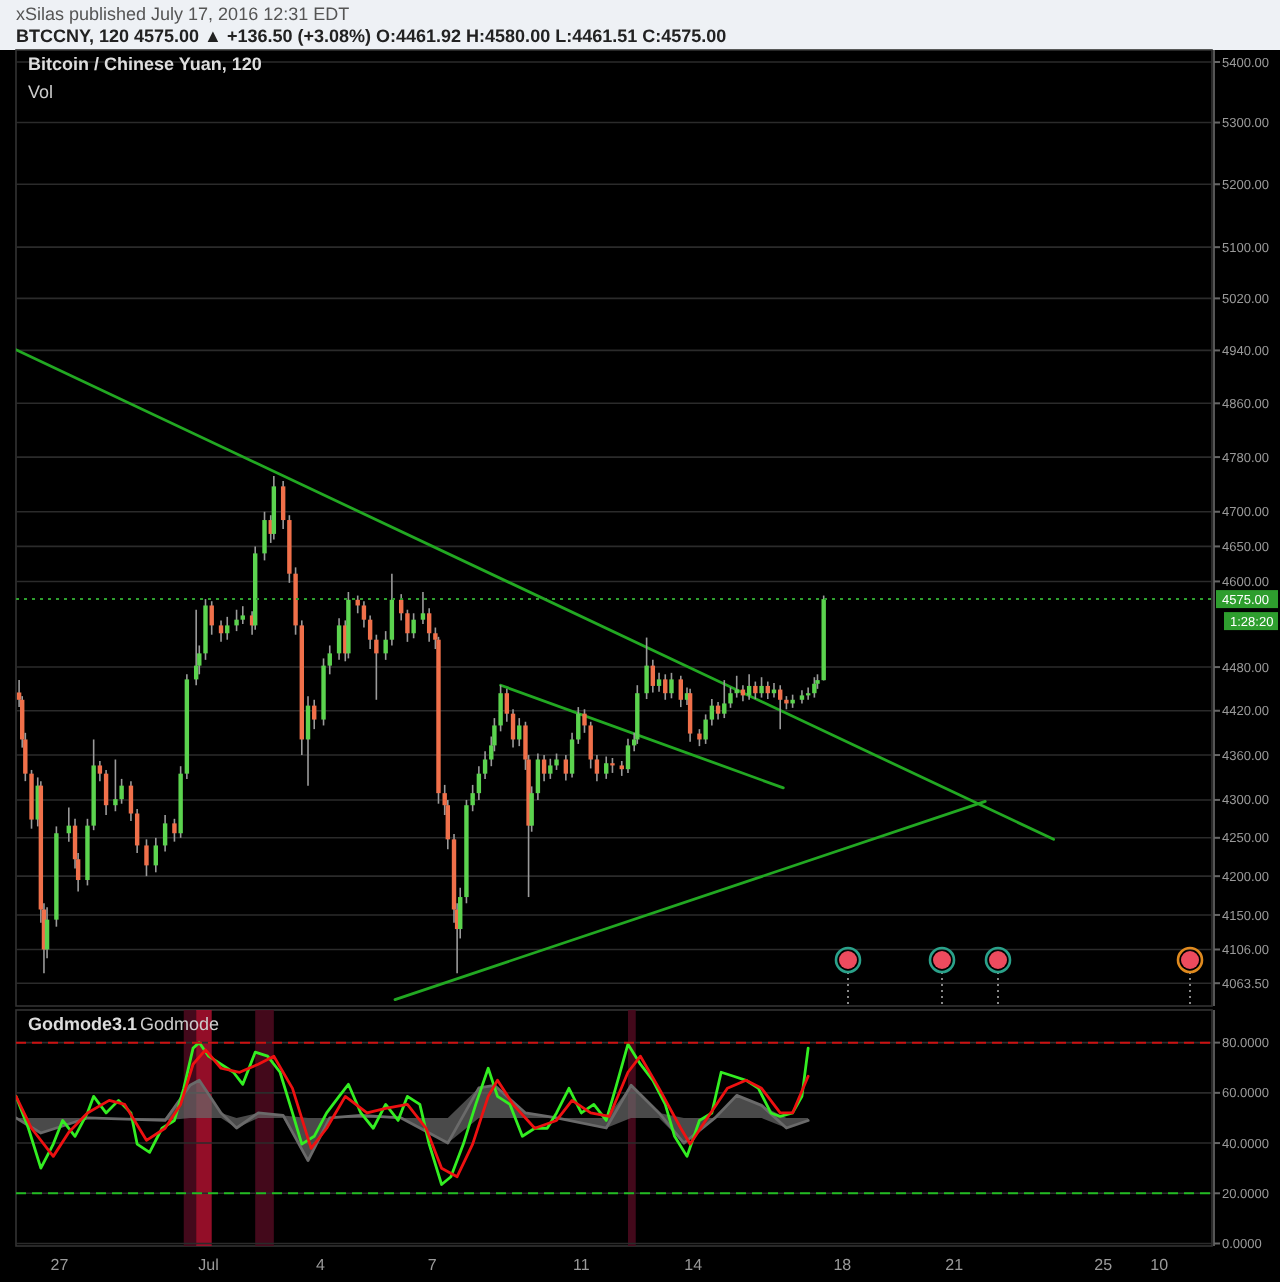  What do you see at coordinates (955, 1265) in the screenshot?
I see `x-tick-label: 21` at bounding box center [955, 1265].